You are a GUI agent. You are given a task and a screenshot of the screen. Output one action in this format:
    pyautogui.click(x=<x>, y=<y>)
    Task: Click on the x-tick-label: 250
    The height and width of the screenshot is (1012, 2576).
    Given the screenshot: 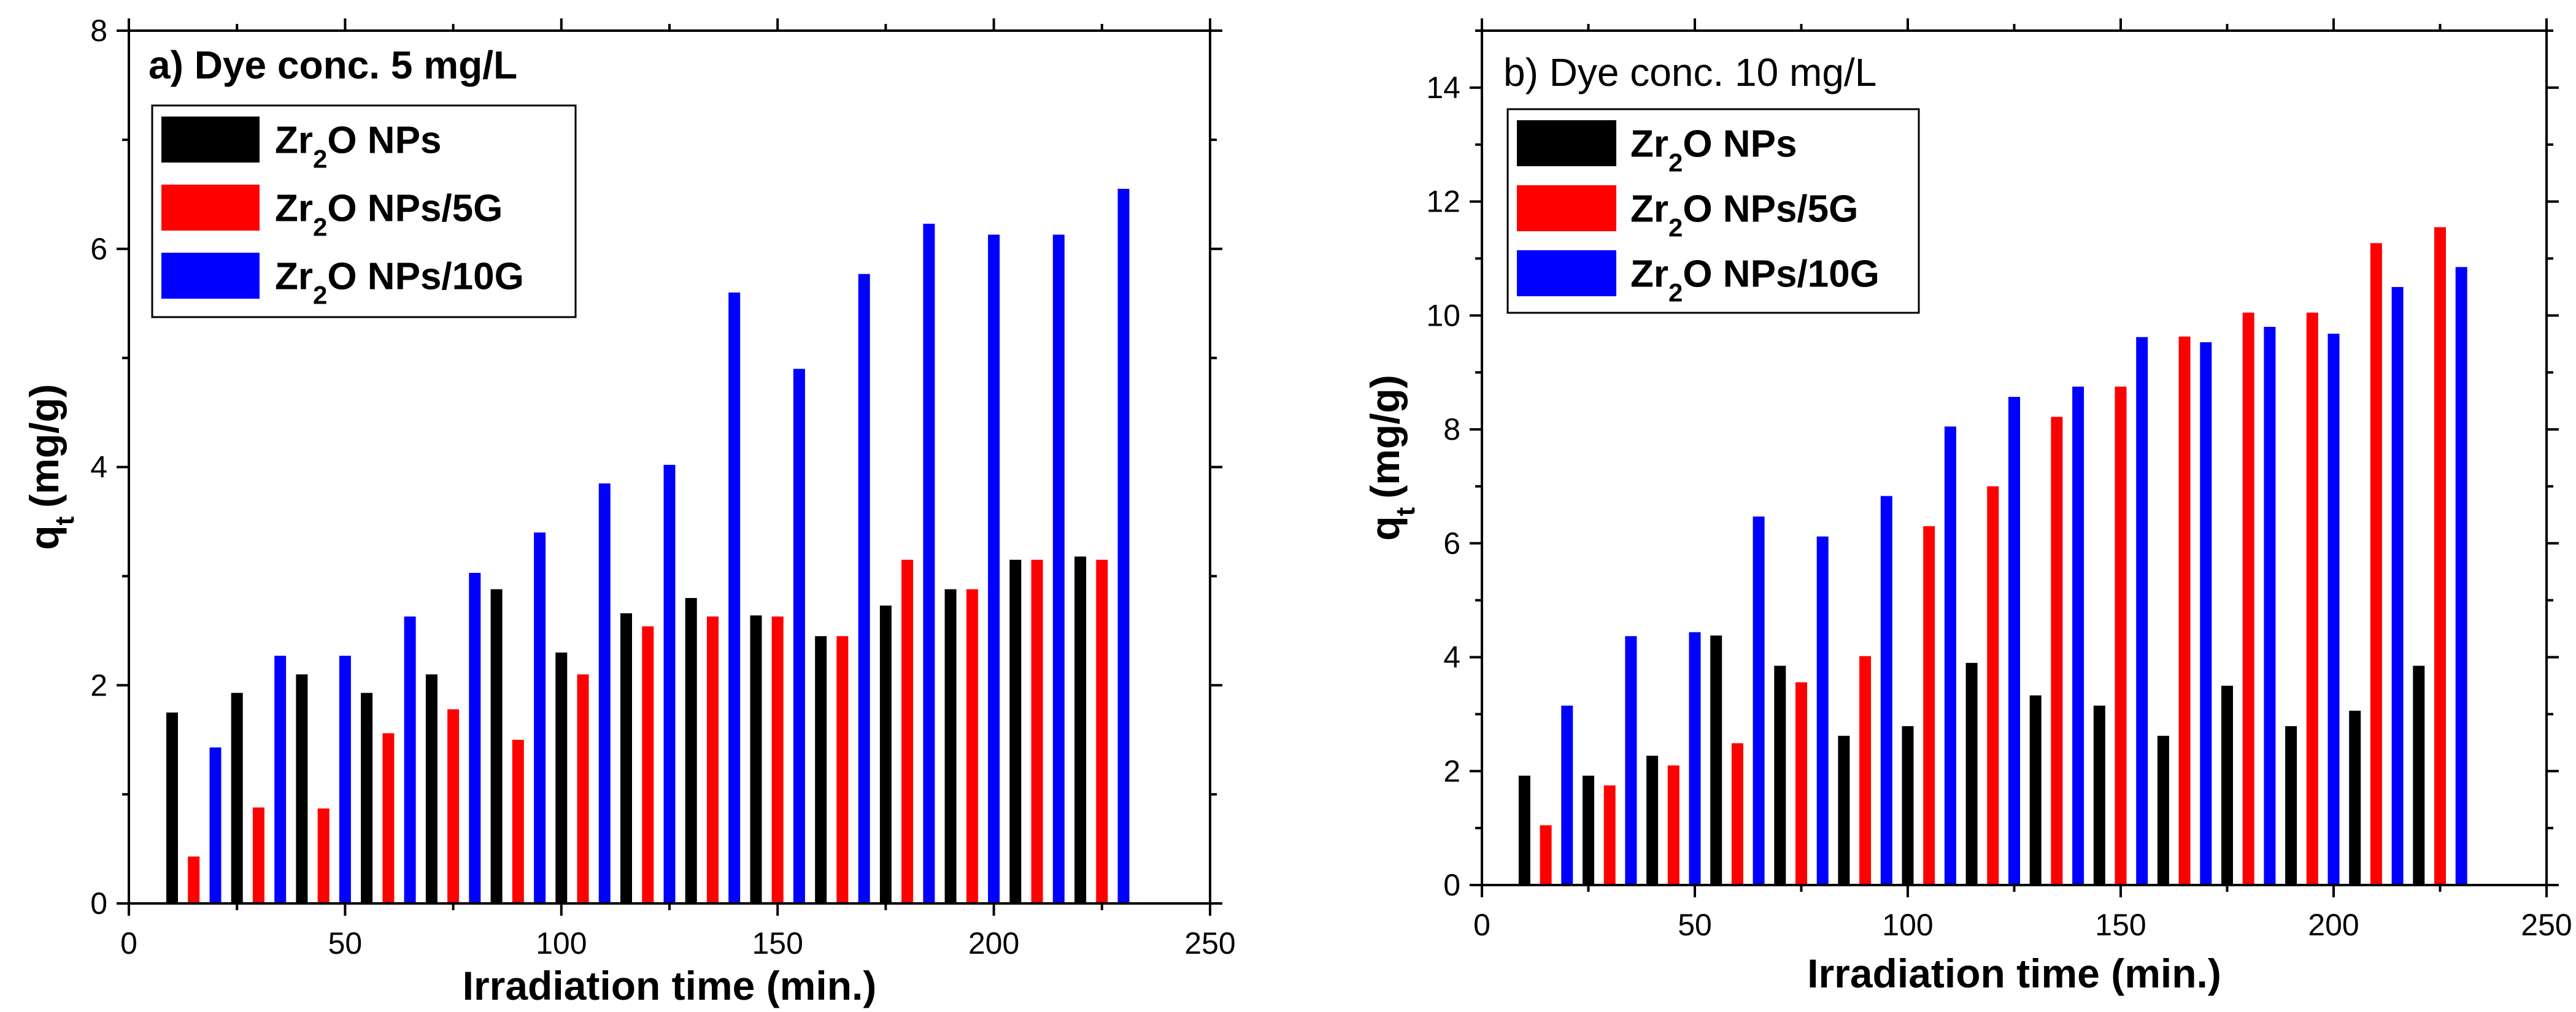 What is the action you would take?
    pyautogui.click(x=1209, y=943)
    